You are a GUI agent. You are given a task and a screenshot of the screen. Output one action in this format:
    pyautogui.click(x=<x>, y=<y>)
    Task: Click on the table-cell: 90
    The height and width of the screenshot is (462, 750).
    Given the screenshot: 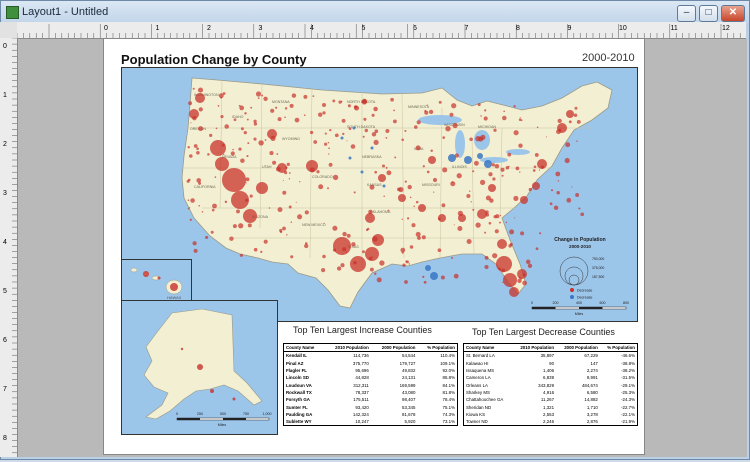 What is the action you would take?
    pyautogui.click(x=552, y=363)
    